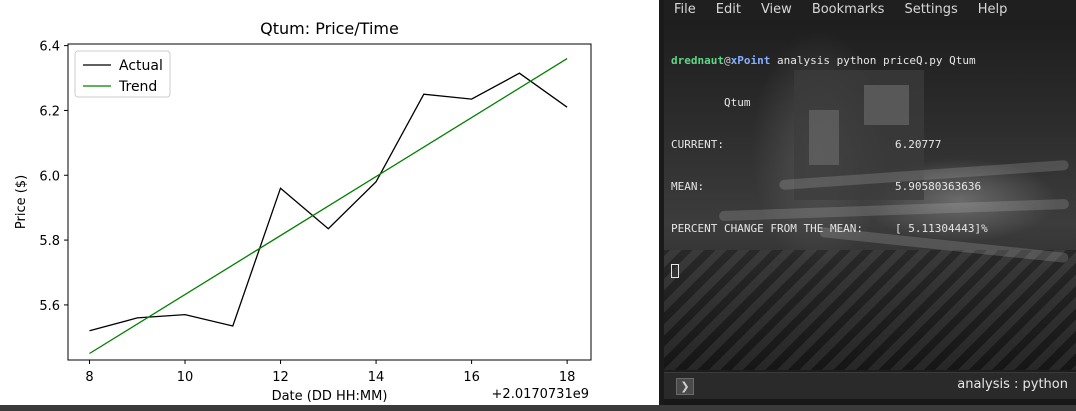  I want to click on menu-view: View, so click(776, 9).